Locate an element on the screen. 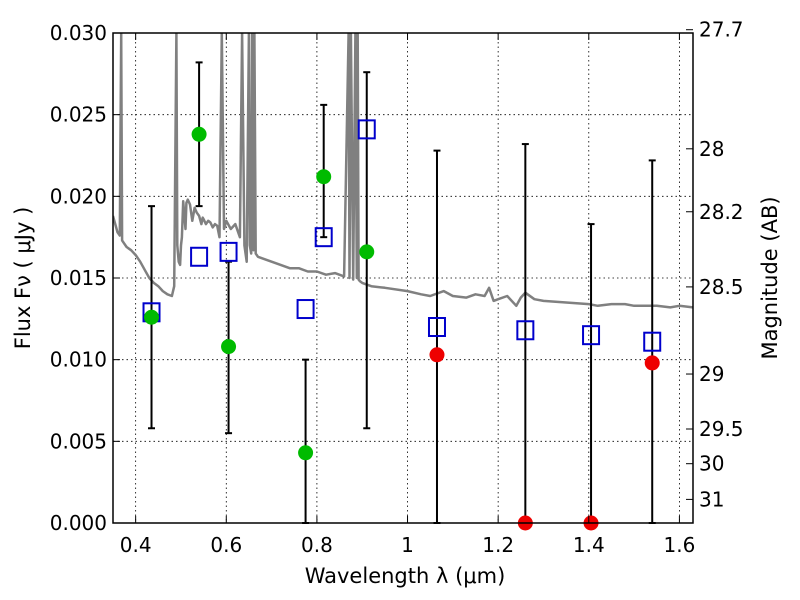 The width and height of the screenshot is (800, 600). y2-tick-label: 28 is located at coordinates (711, 149).